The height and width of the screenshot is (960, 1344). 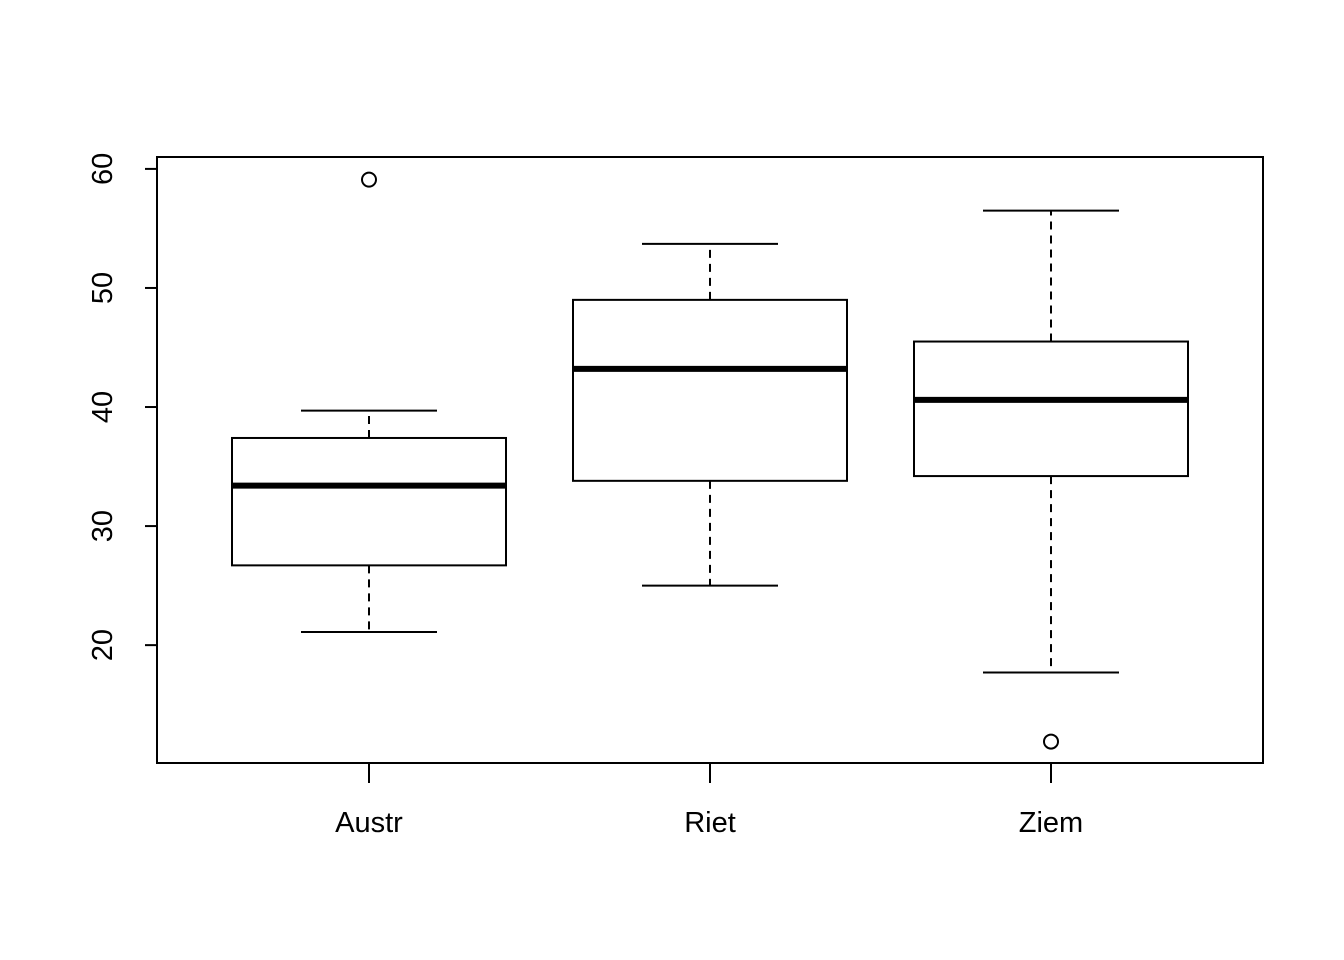 I want to click on y-tick-label: 40, so click(x=103, y=407).